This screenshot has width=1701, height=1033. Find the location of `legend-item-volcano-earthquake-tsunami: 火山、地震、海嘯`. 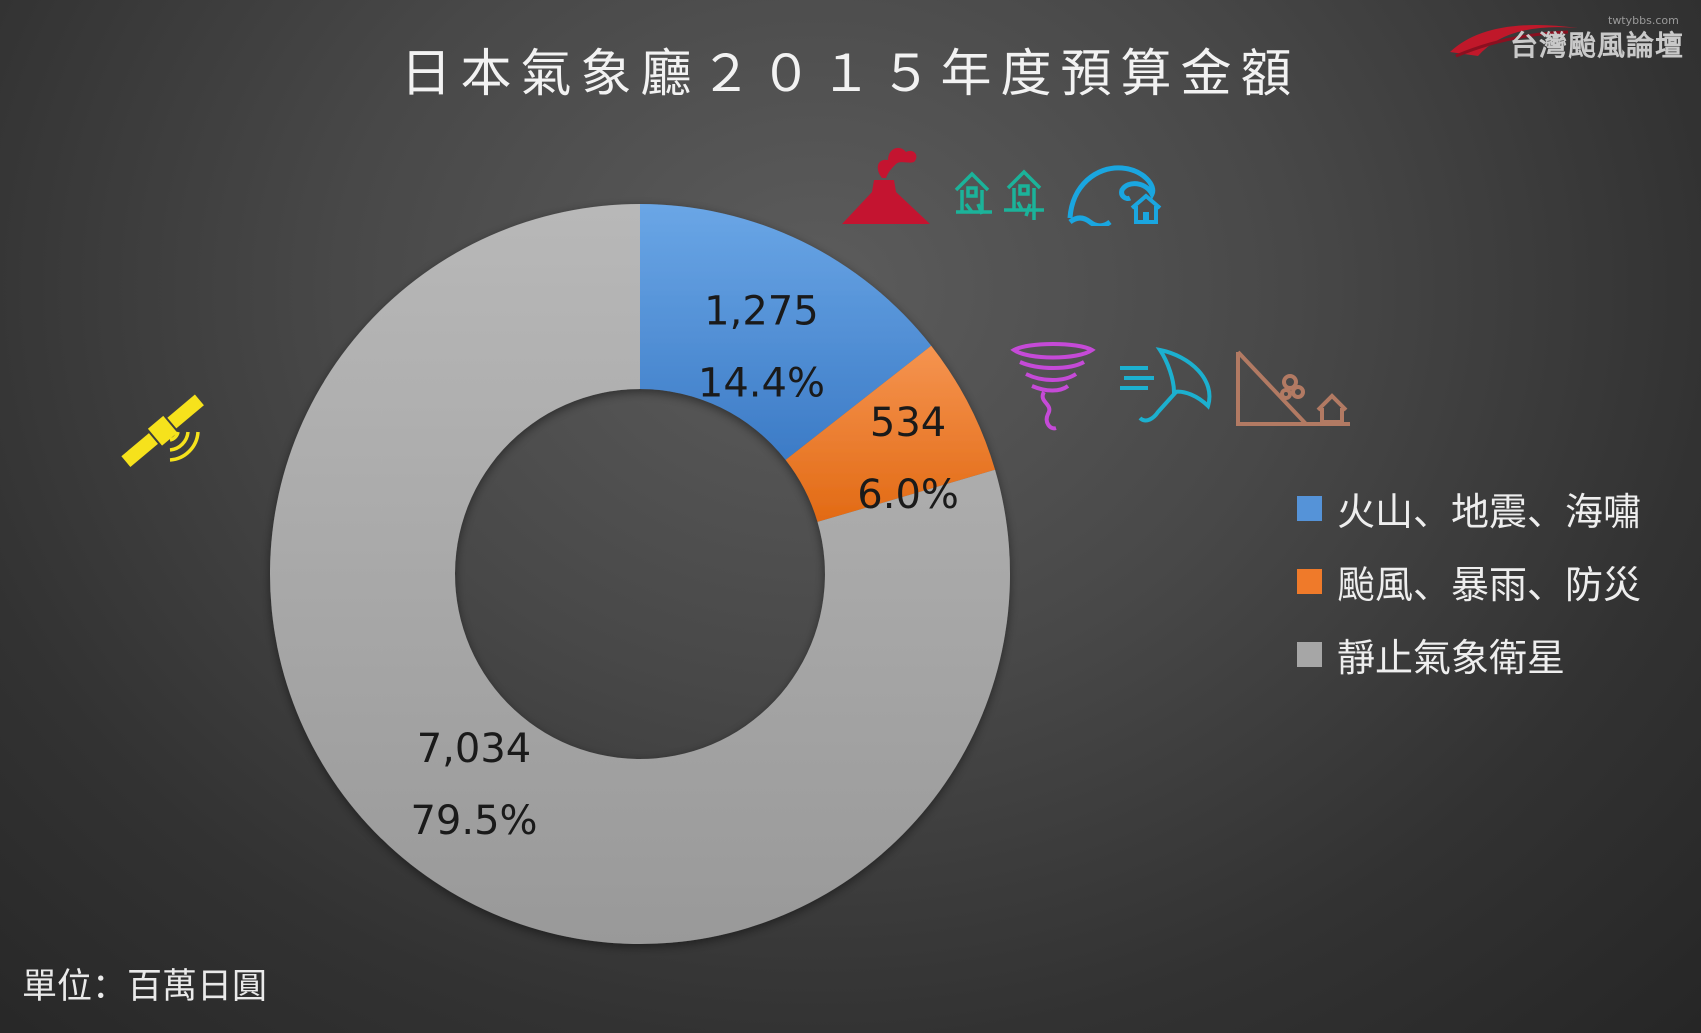

legend-item-volcano-earthquake-tsunami: 火山、地震、海嘯 is located at coordinates (1469, 508).